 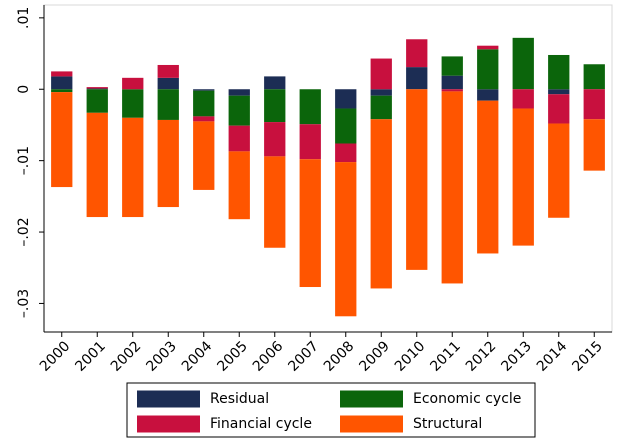 What do you see at coordinates (447, 424) in the screenshot?
I see `legend-label: Structural` at bounding box center [447, 424].